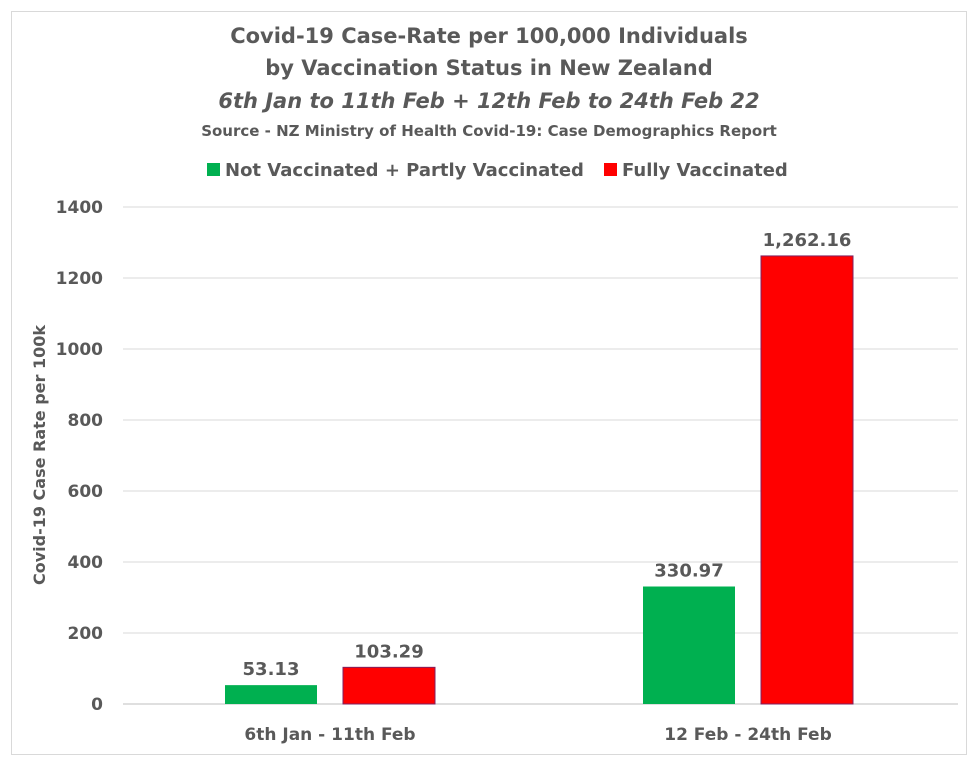  Describe the element at coordinates (86, 634) in the screenshot. I see `y-tick-label: 200` at that location.